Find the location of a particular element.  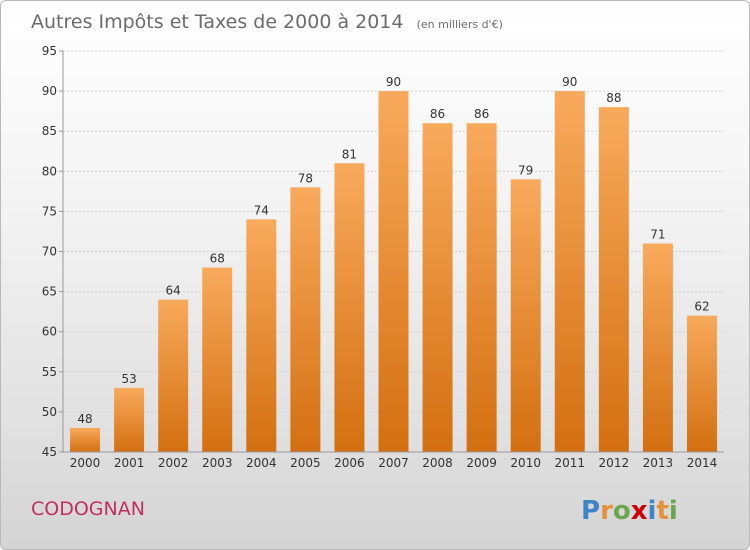

y-tick-label: 95 is located at coordinates (49, 51).